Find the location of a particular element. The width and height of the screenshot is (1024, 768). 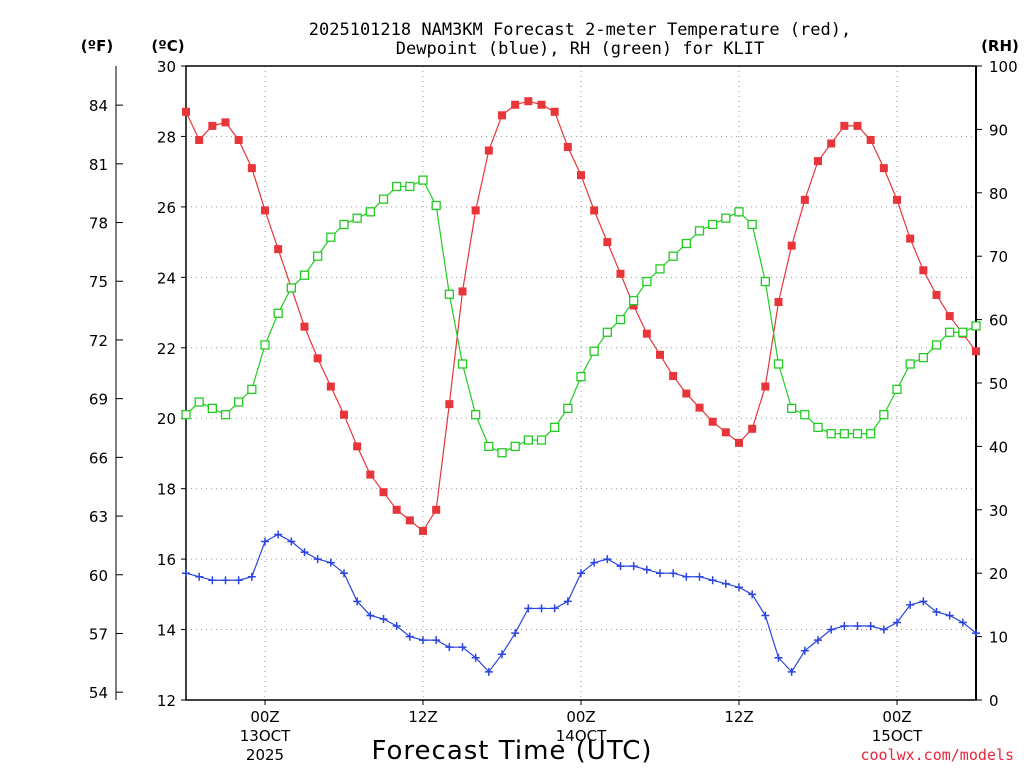

fahrenheit-tick-label: 63 is located at coordinates (98, 517).